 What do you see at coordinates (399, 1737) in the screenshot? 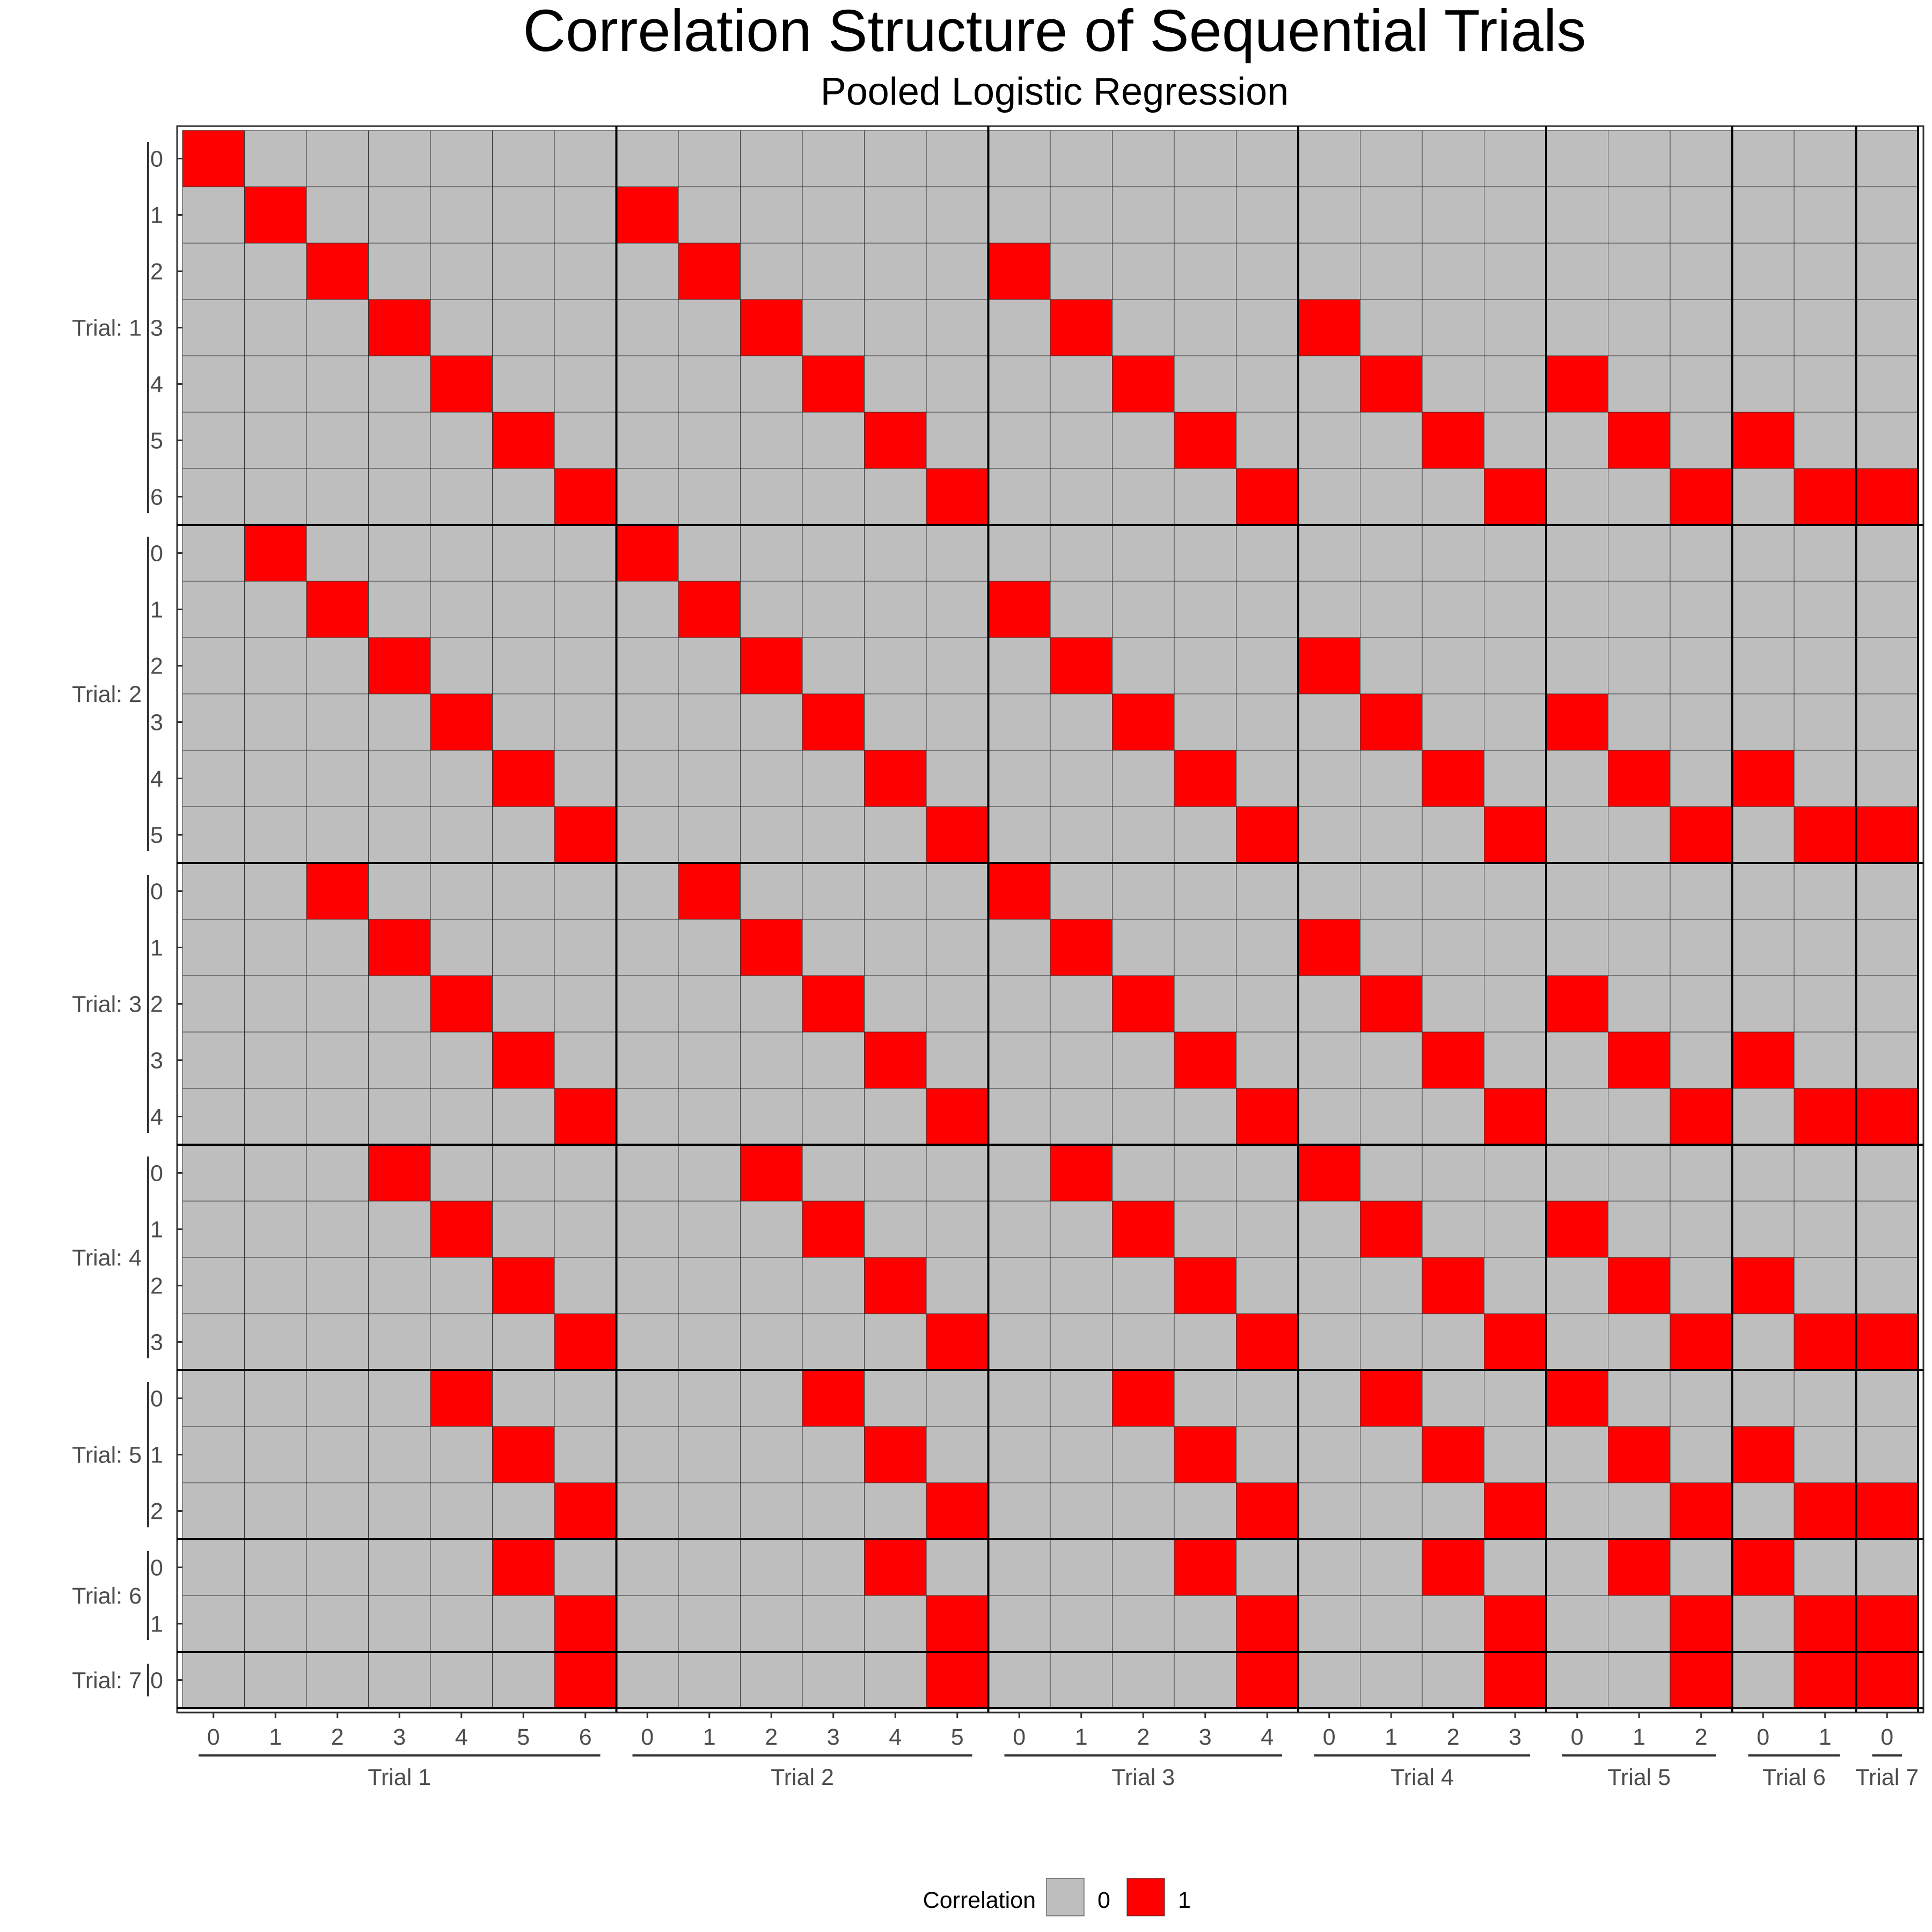
I see `x-tick-label: 3` at bounding box center [399, 1737].